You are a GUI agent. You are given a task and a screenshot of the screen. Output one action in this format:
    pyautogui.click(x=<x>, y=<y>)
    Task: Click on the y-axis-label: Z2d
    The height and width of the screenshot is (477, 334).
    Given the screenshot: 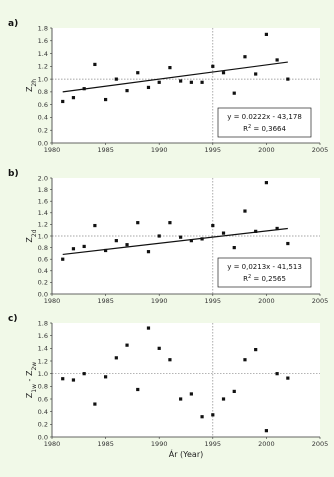 What is the action you would take?
    pyautogui.click(x=31, y=235)
    